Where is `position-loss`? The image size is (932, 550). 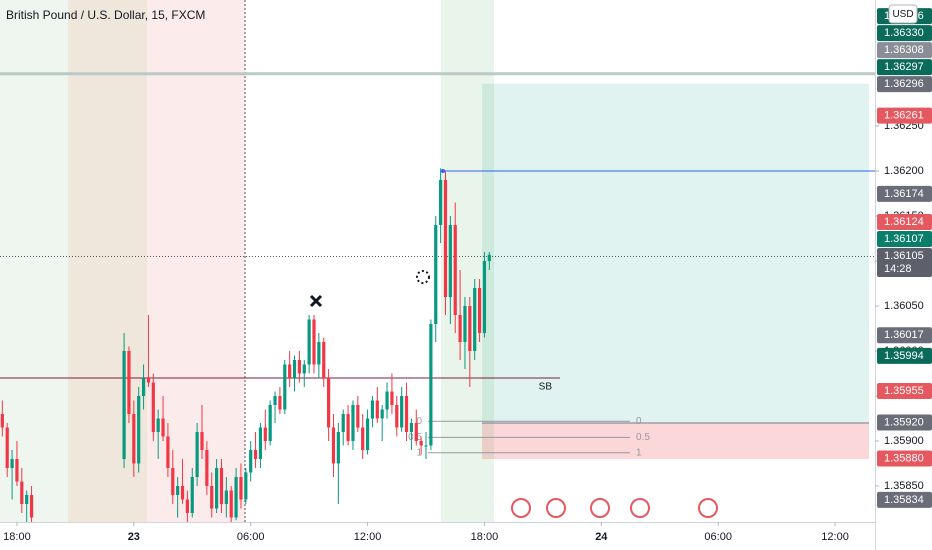
position-loss is located at coordinates (675, 441).